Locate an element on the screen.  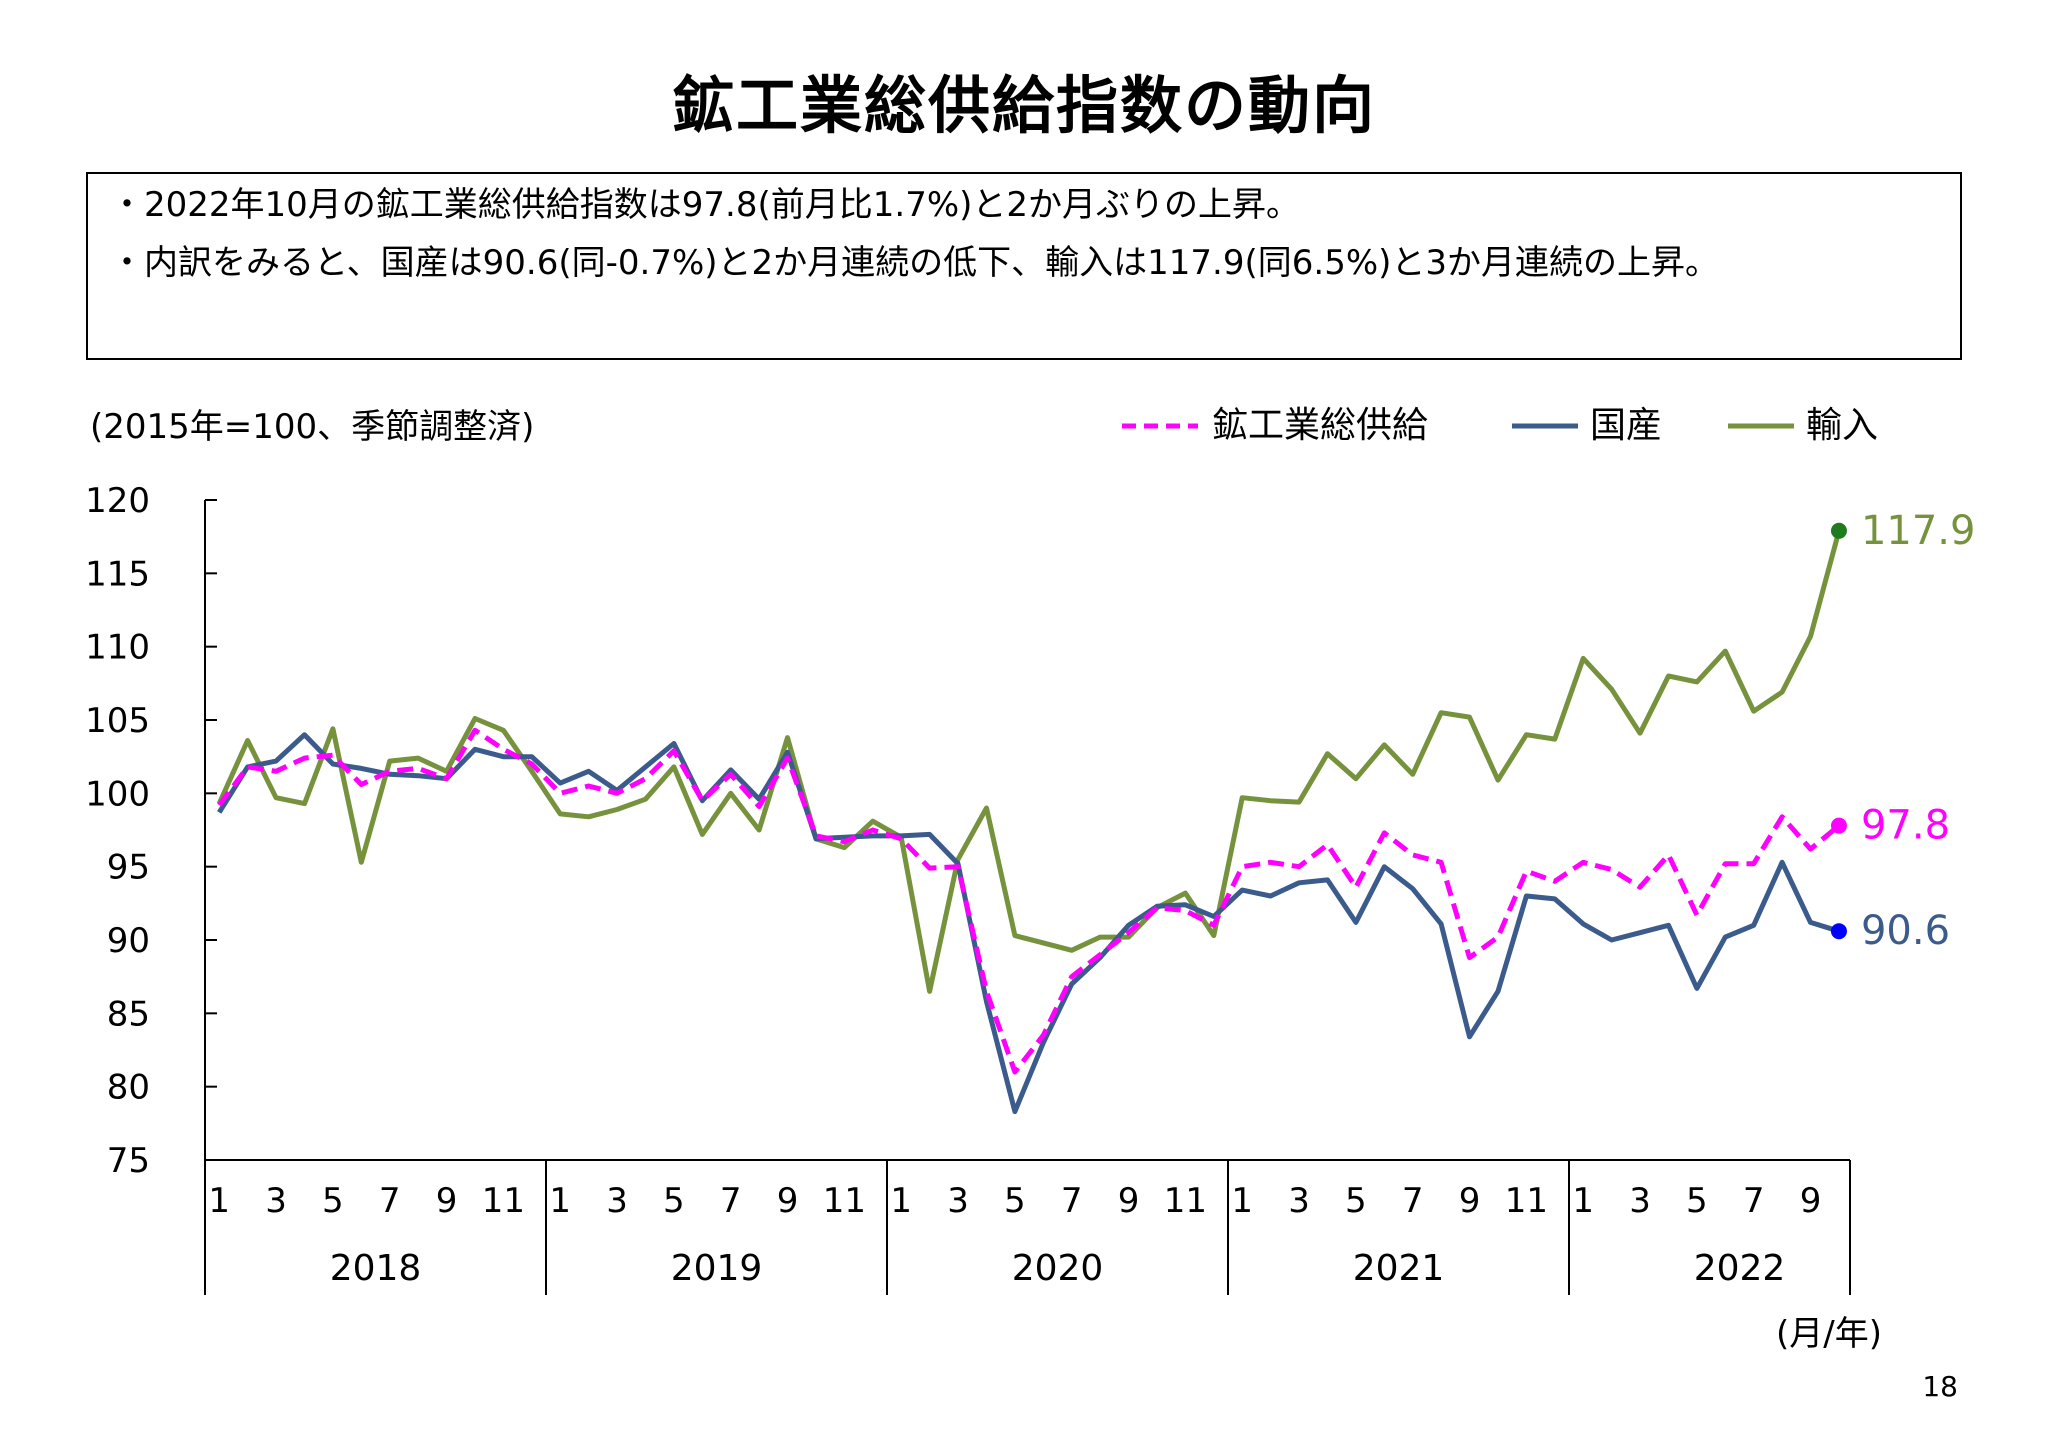
legend-label-import: 輸入 is located at coordinates (1842, 425).